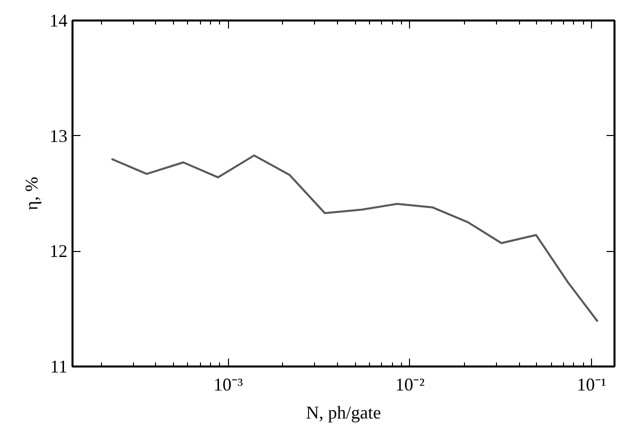 The image size is (618, 434). What do you see at coordinates (32, 193) in the screenshot?
I see `y-axis-title: η, %` at bounding box center [32, 193].